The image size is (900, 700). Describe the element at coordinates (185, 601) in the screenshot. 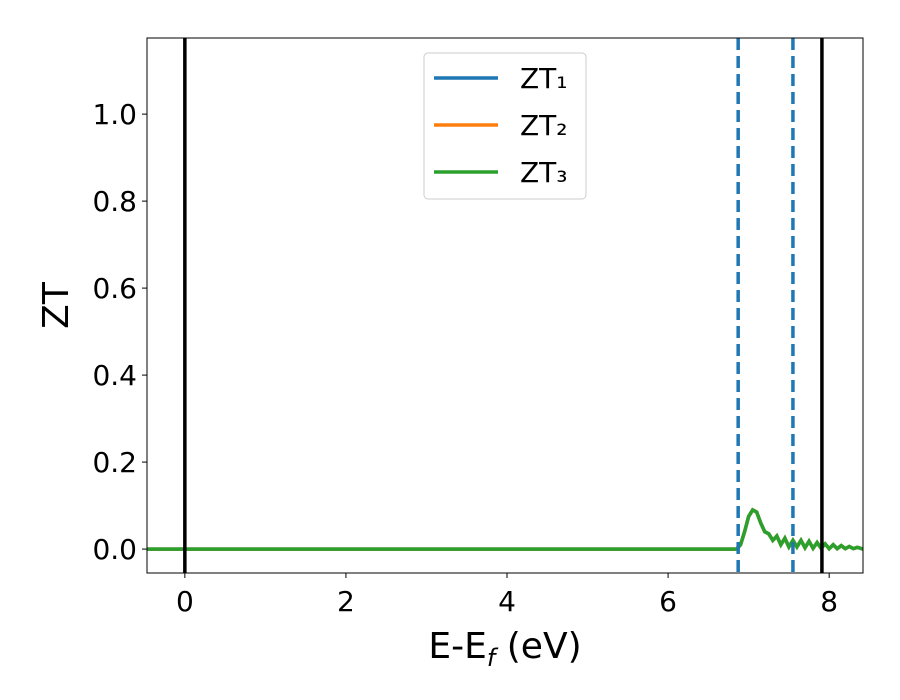

I see `x-tick-label: 0` at that location.